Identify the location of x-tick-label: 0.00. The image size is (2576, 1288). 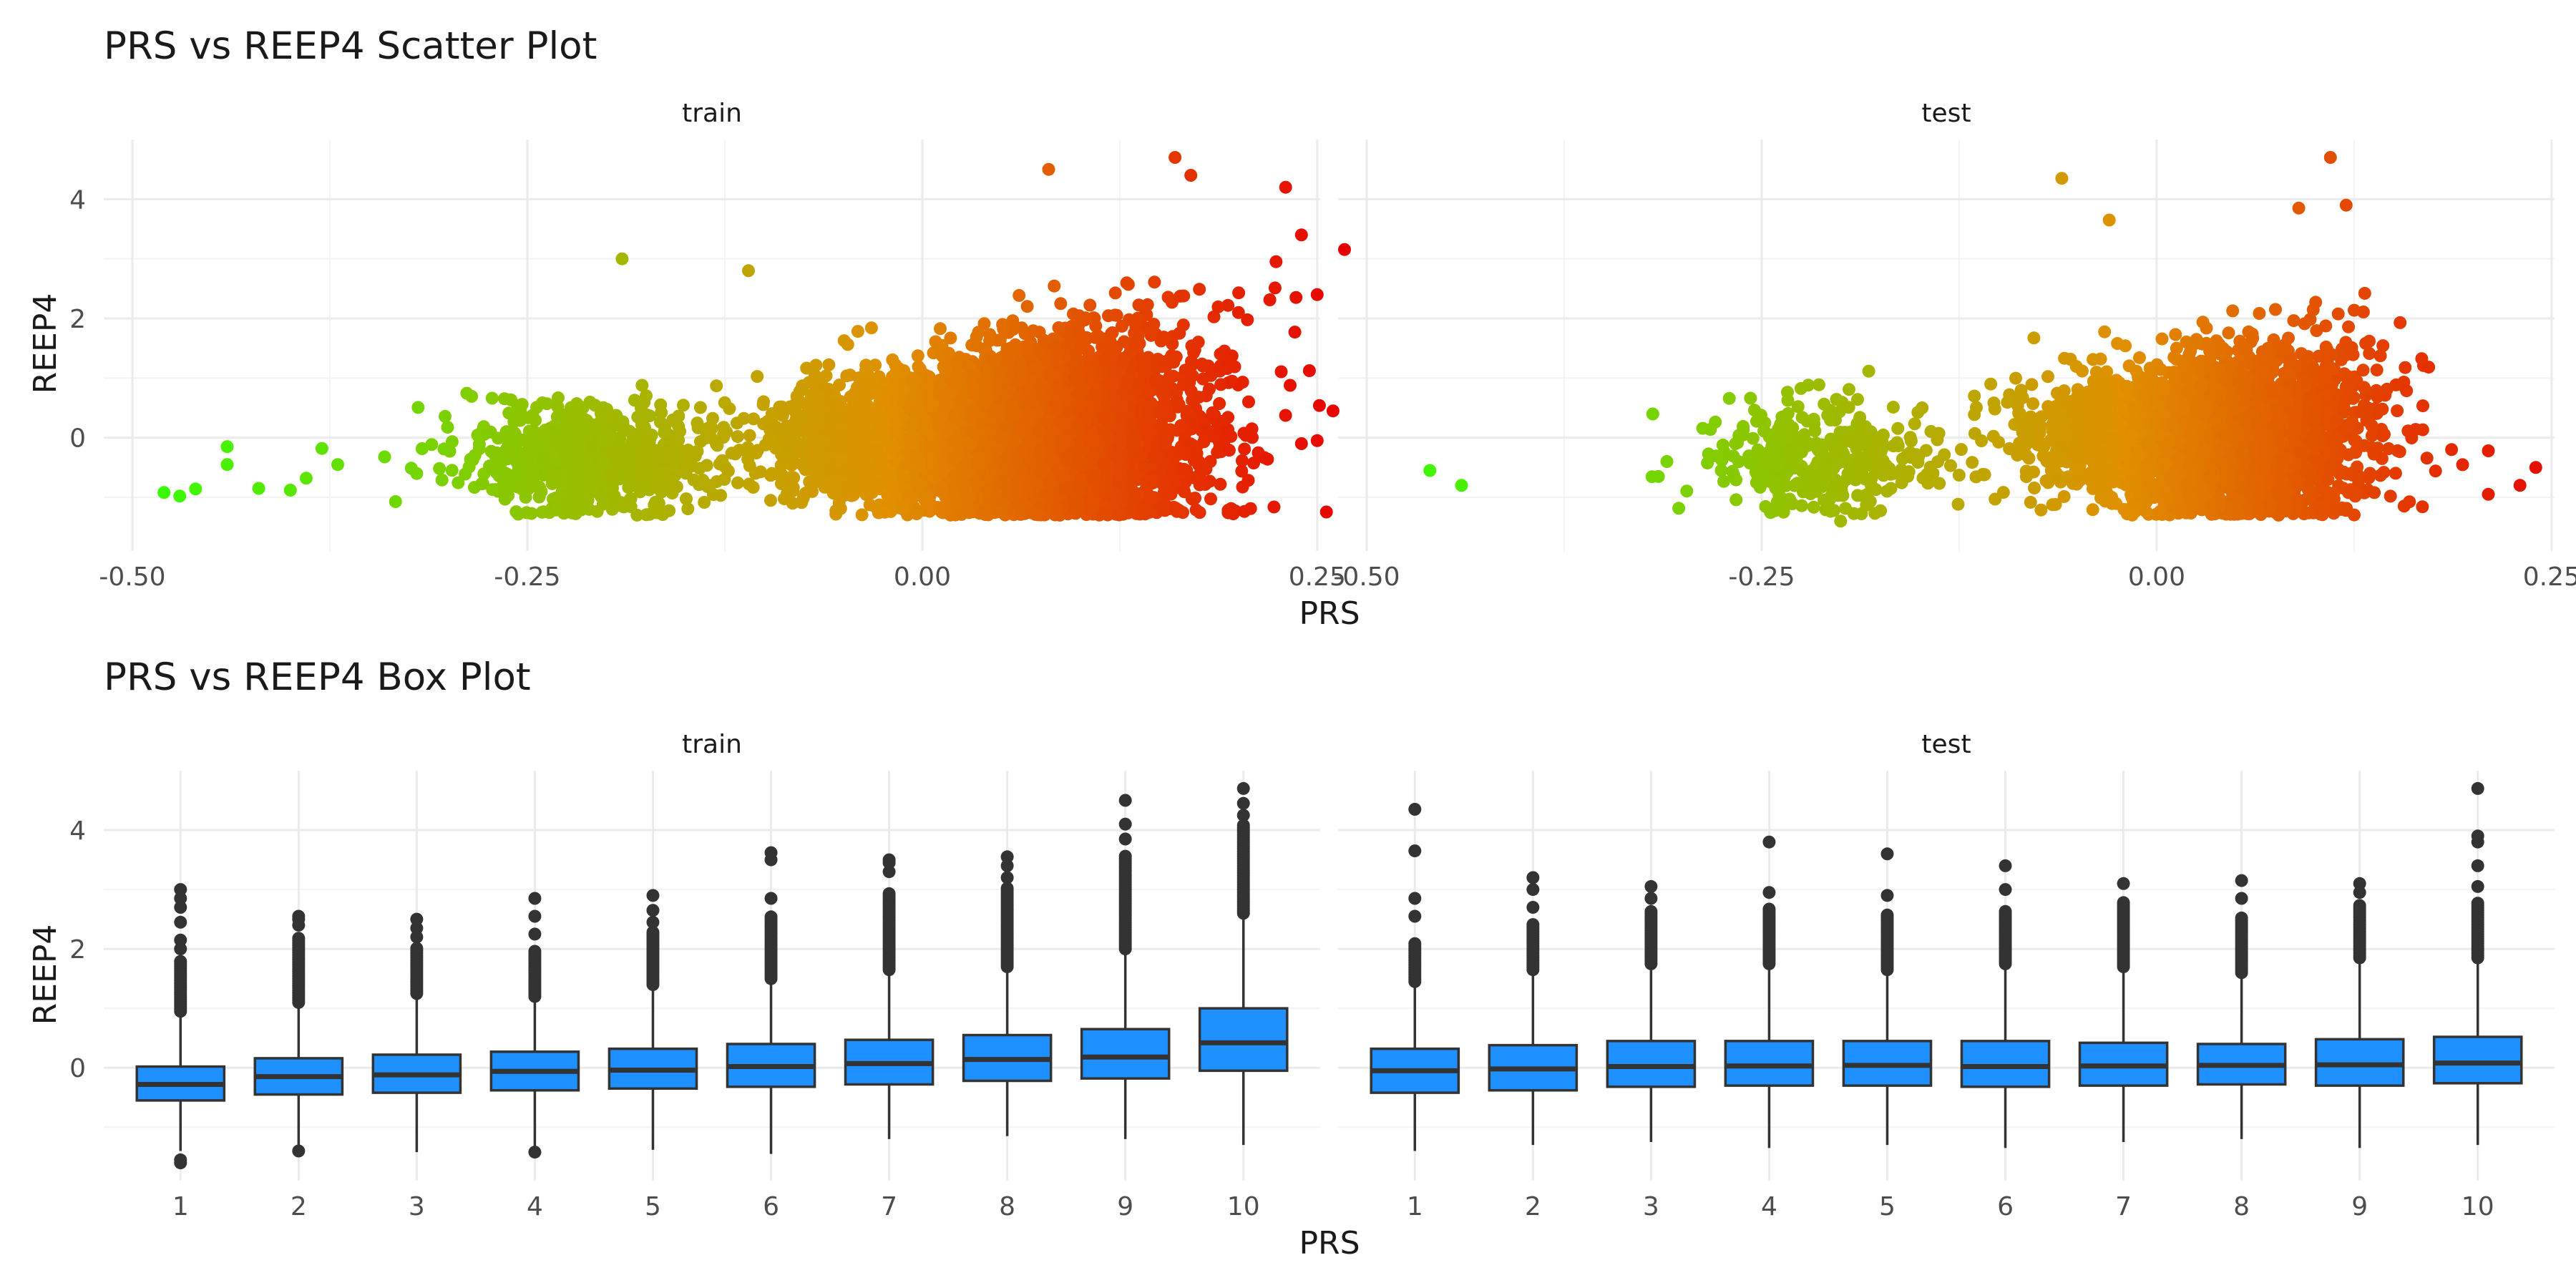
(922, 577).